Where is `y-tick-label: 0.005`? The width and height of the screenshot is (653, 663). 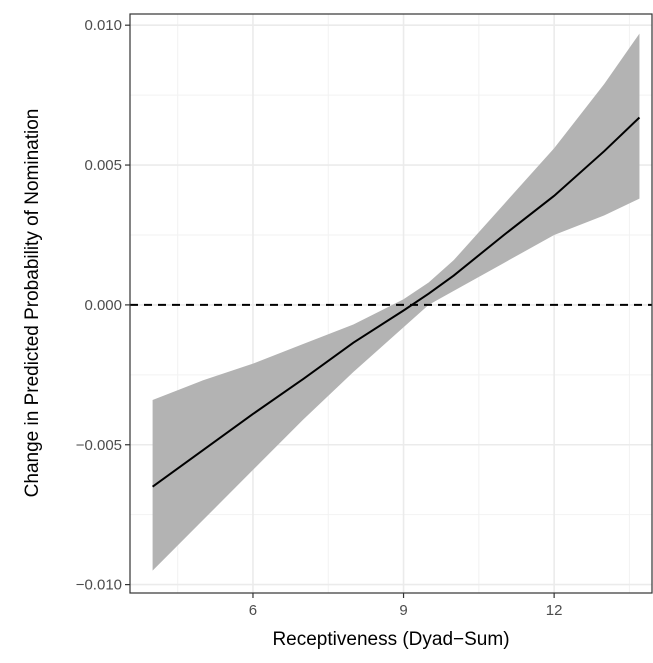
y-tick-label: 0.005 is located at coordinates (103, 165).